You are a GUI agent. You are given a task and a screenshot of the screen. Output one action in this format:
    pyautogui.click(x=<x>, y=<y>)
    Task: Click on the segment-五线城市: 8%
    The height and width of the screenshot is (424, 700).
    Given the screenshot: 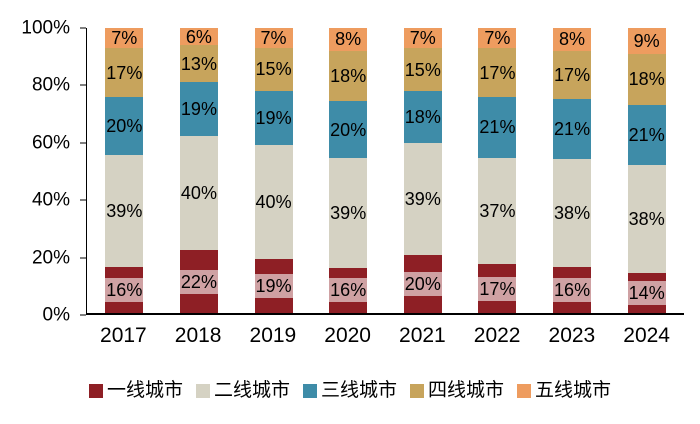 What is the action you would take?
    pyautogui.click(x=348, y=39)
    